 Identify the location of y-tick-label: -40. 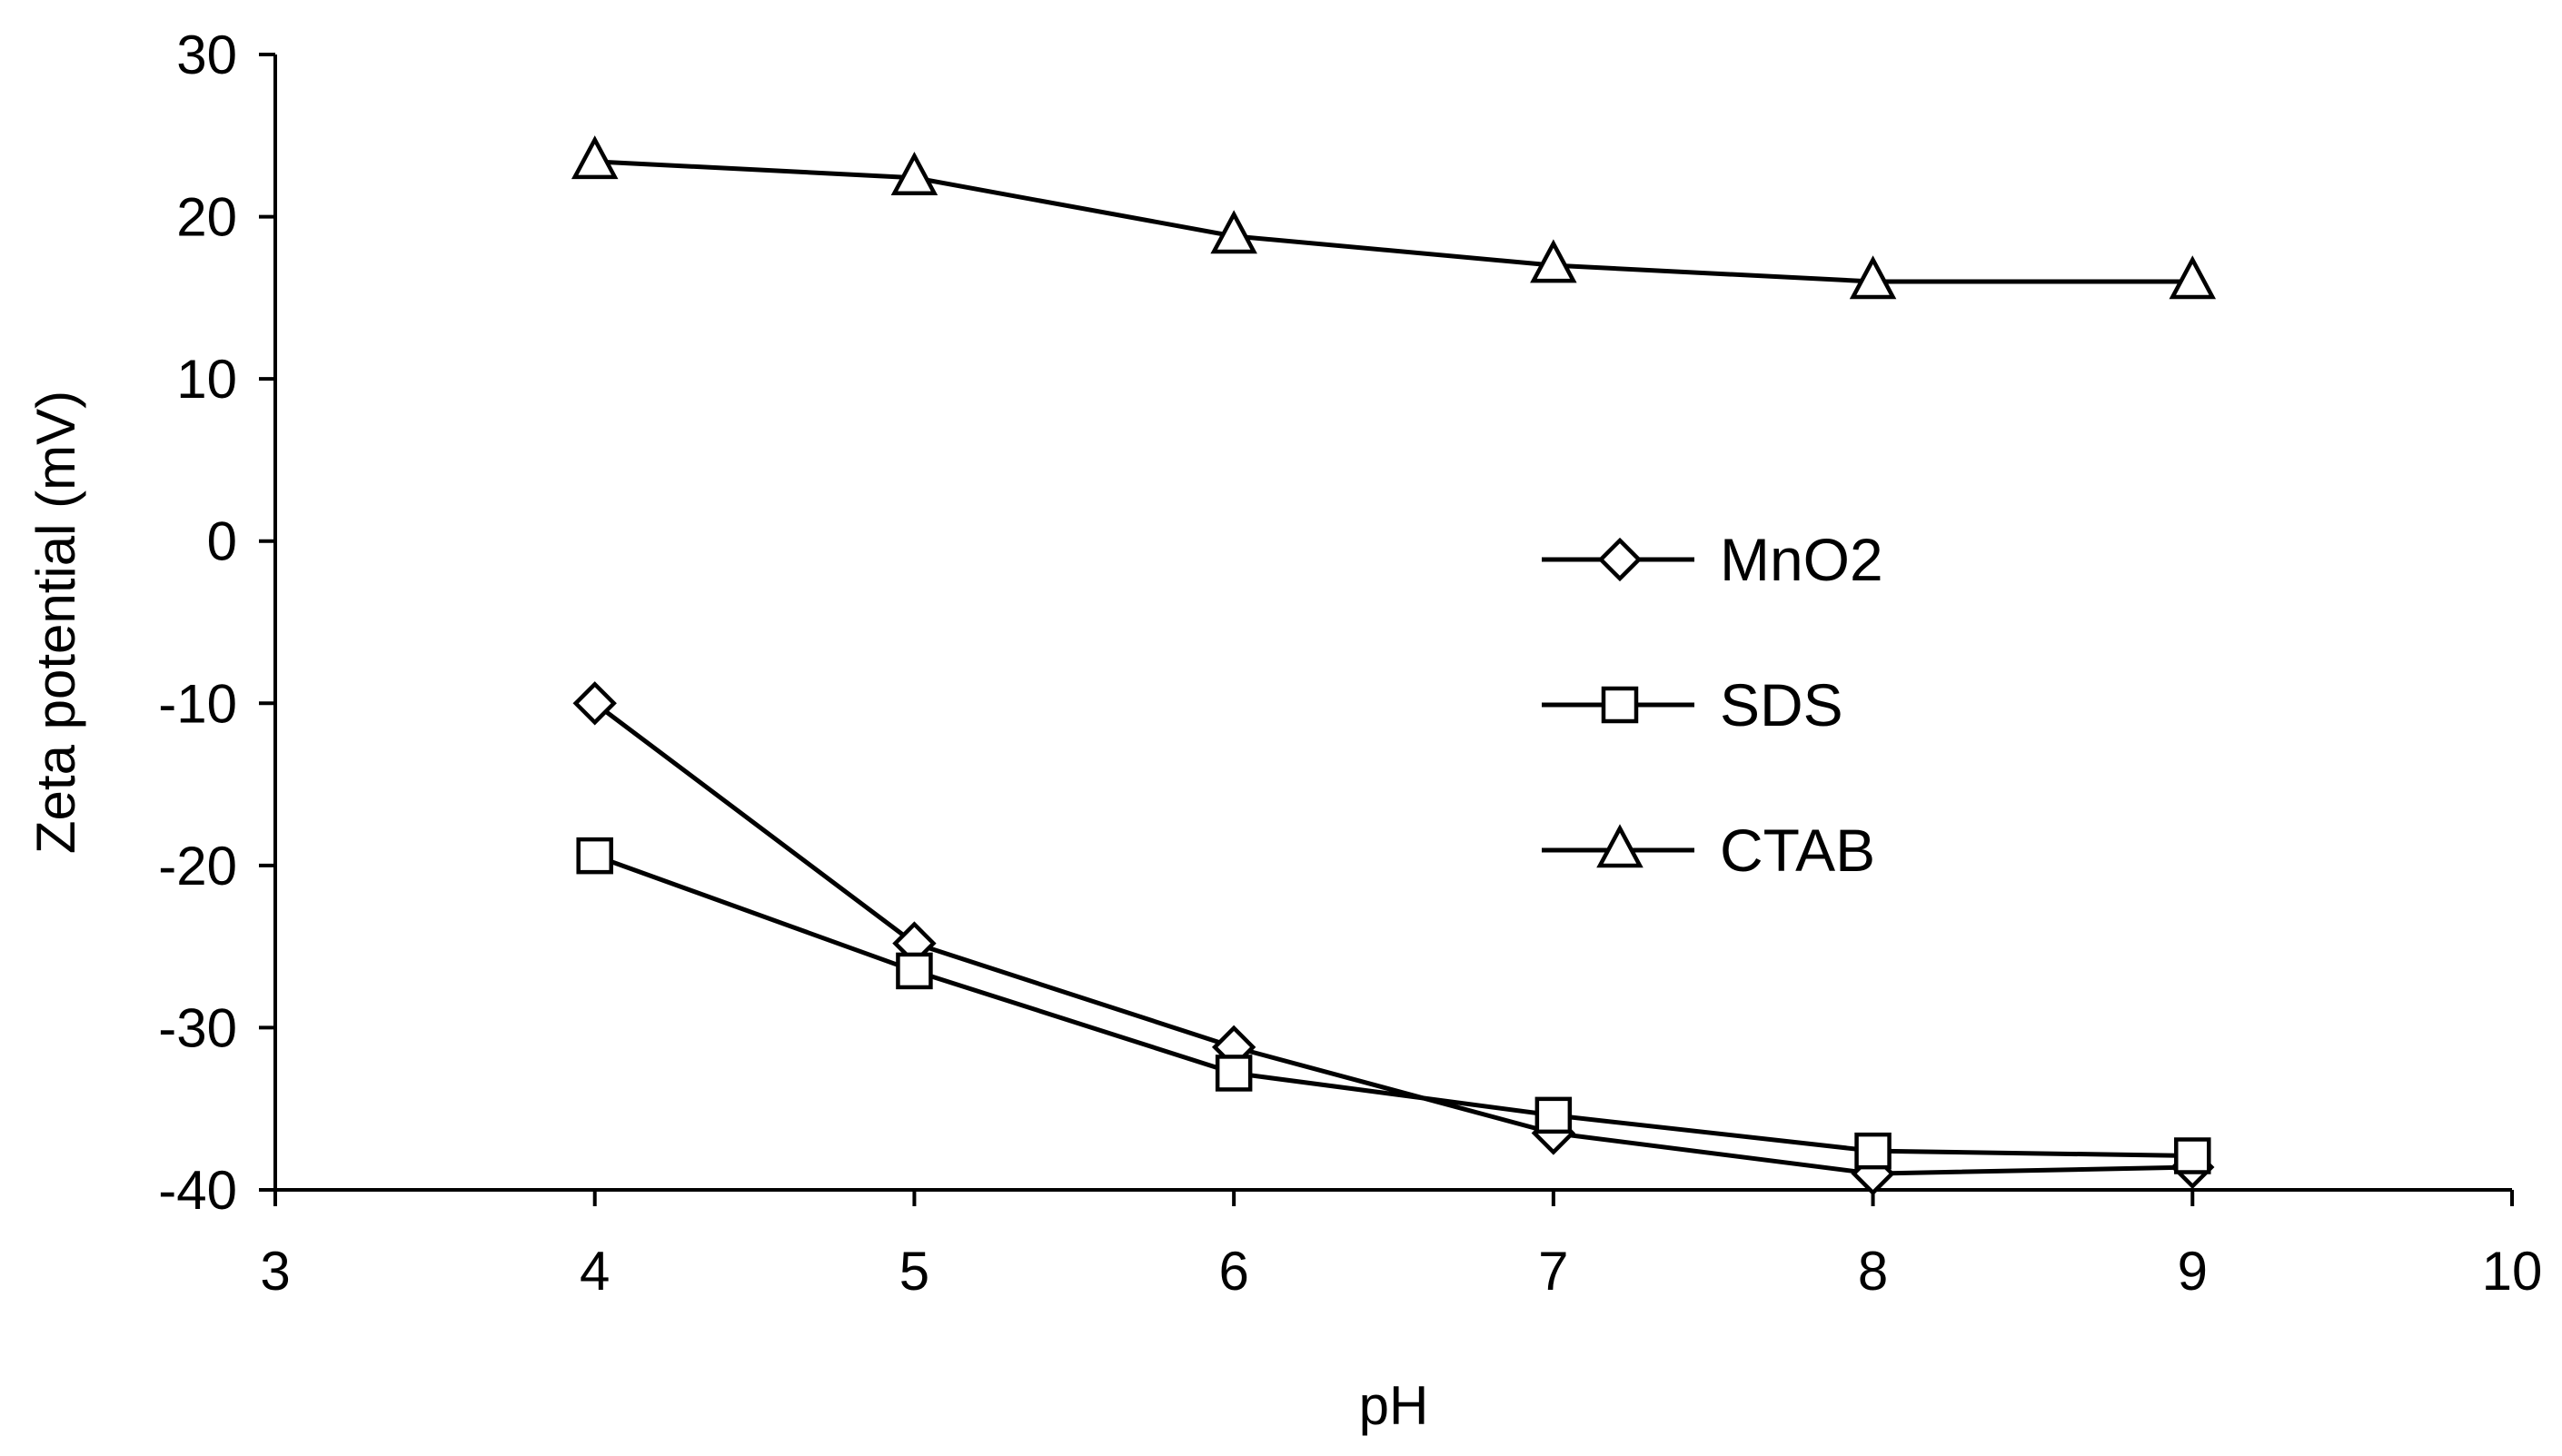
(197, 1191).